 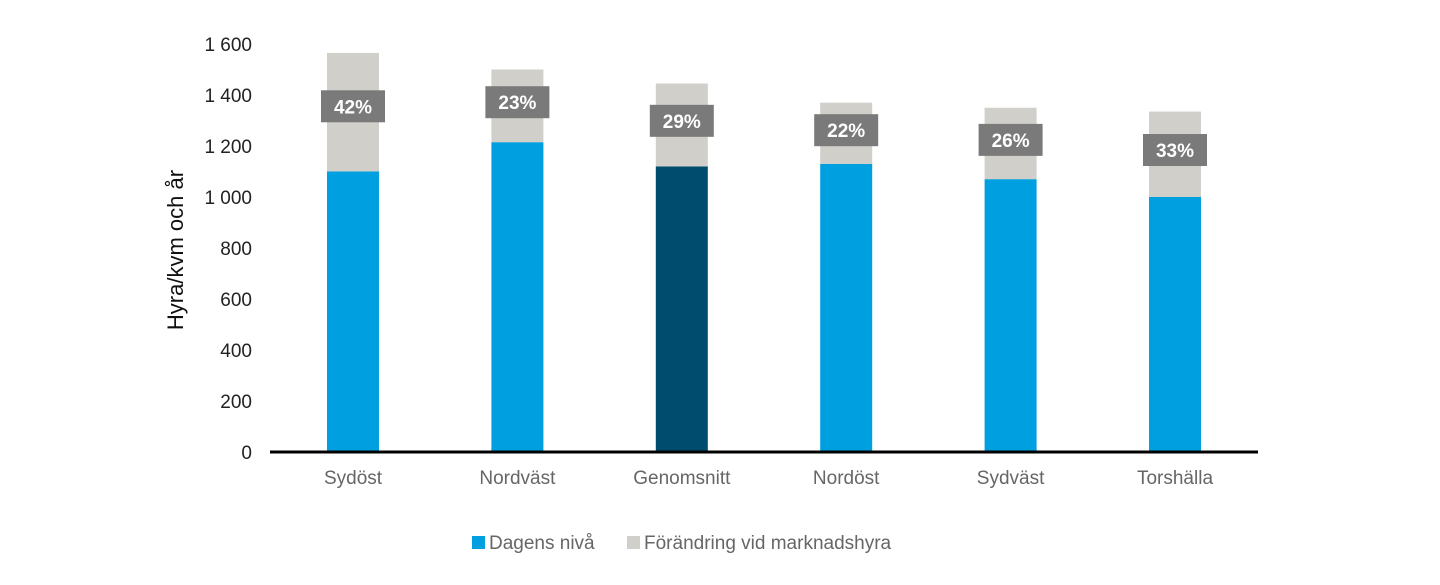 I want to click on x-category-label: Torshälla, so click(x=1175, y=478).